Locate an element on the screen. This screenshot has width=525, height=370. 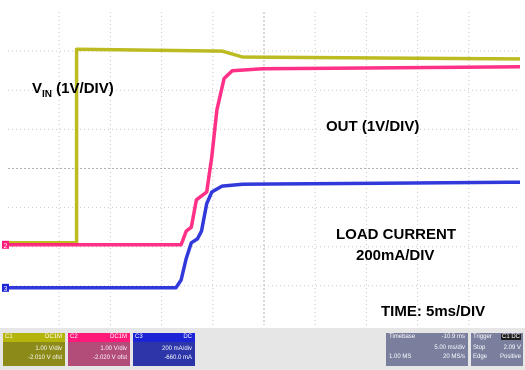
channel-3-marker-text: 3 is located at coordinates (6, 289).